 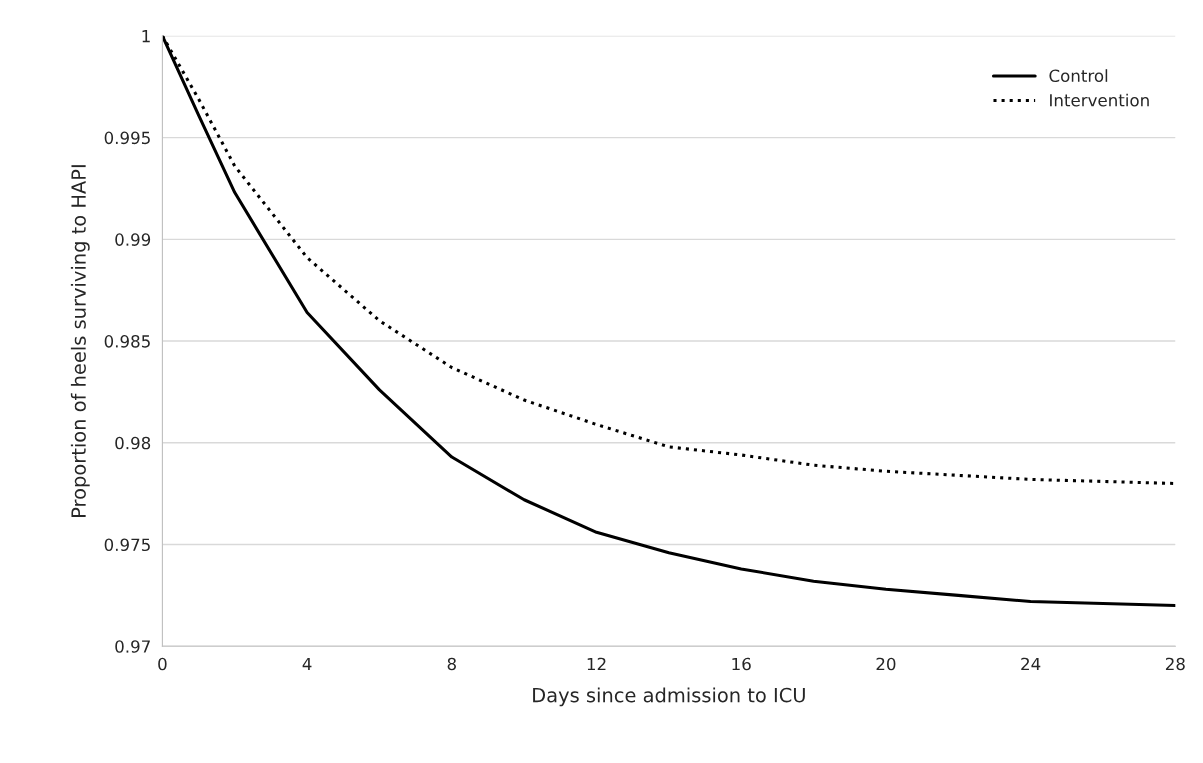 What do you see at coordinates (127, 138) in the screenshot?
I see `y-tick-label: 0.995` at bounding box center [127, 138].